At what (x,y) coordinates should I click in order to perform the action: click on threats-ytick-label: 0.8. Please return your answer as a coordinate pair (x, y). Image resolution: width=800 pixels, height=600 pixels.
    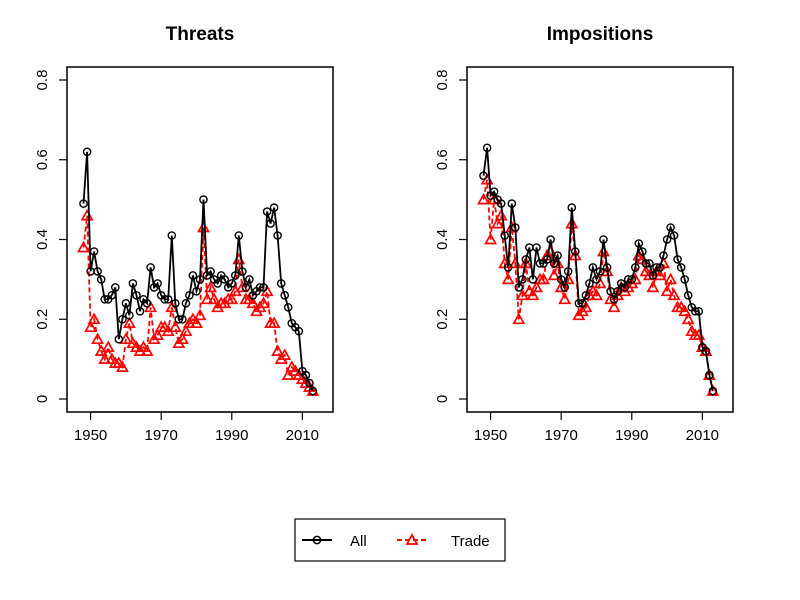
    Looking at the image, I should click on (42, 80).